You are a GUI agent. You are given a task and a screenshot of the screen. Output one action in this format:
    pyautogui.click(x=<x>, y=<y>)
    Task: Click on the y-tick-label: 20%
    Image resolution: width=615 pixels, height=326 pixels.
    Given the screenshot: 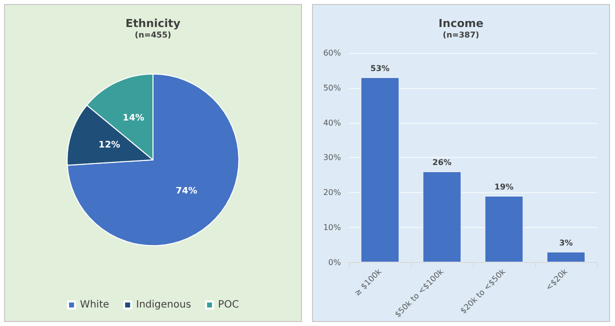 What is the action you would take?
    pyautogui.click(x=332, y=193)
    